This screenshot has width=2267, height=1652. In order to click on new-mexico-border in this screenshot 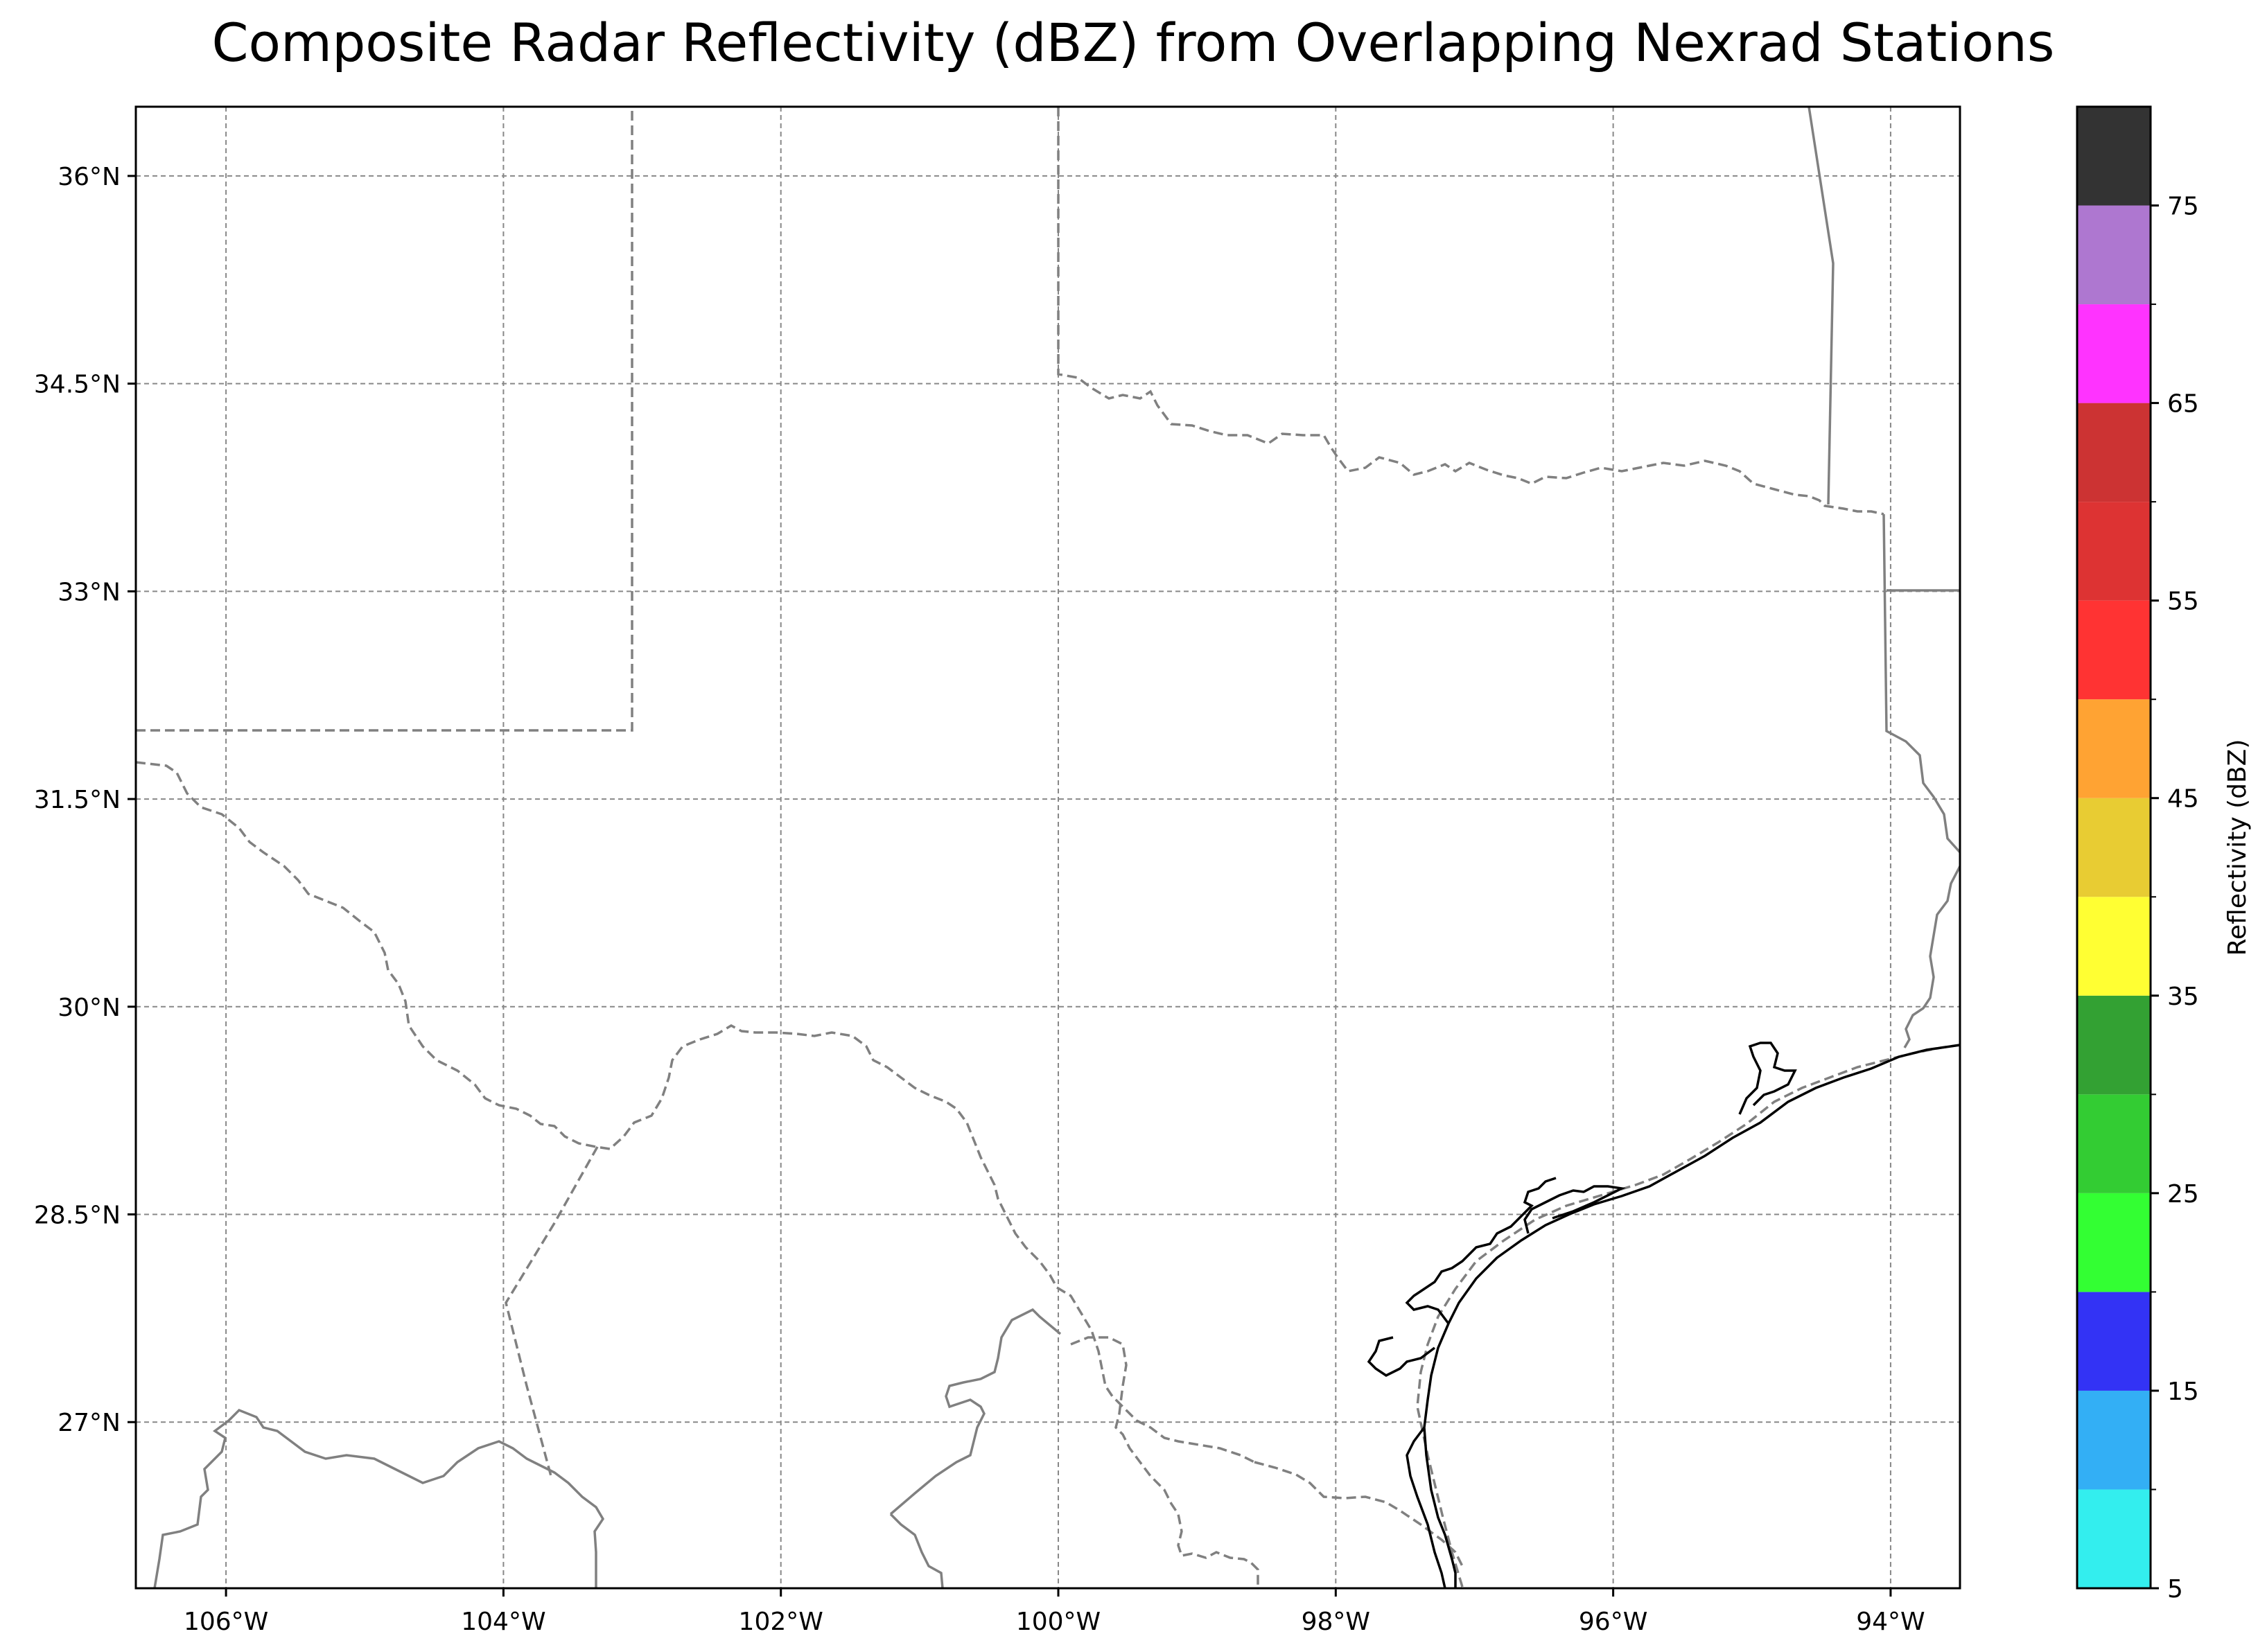, I will do `click(384, 419)`.